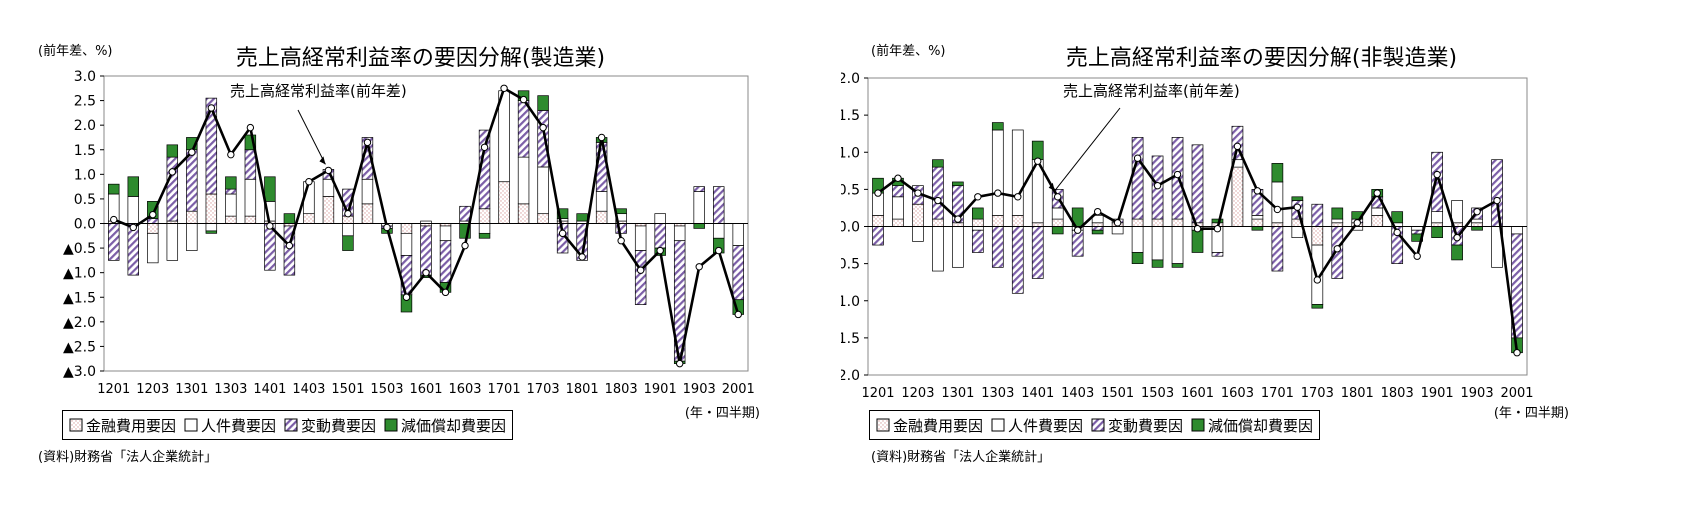 The height and width of the screenshot is (515, 1682). I want to click on x-tick-label: 1803, so click(621, 389).